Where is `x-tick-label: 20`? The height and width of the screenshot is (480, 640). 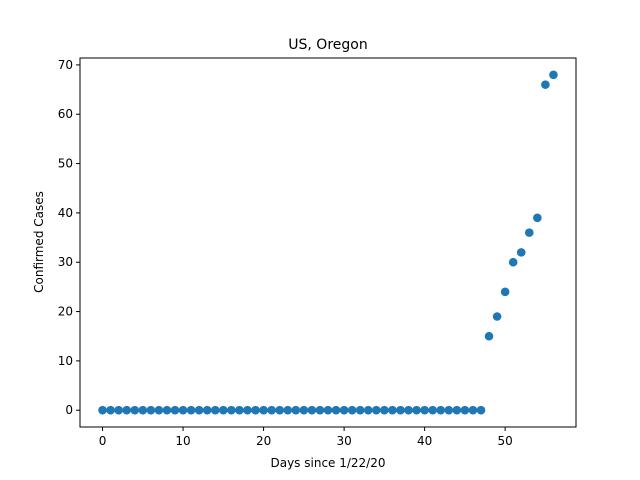
x-tick-label: 20 is located at coordinates (263, 441).